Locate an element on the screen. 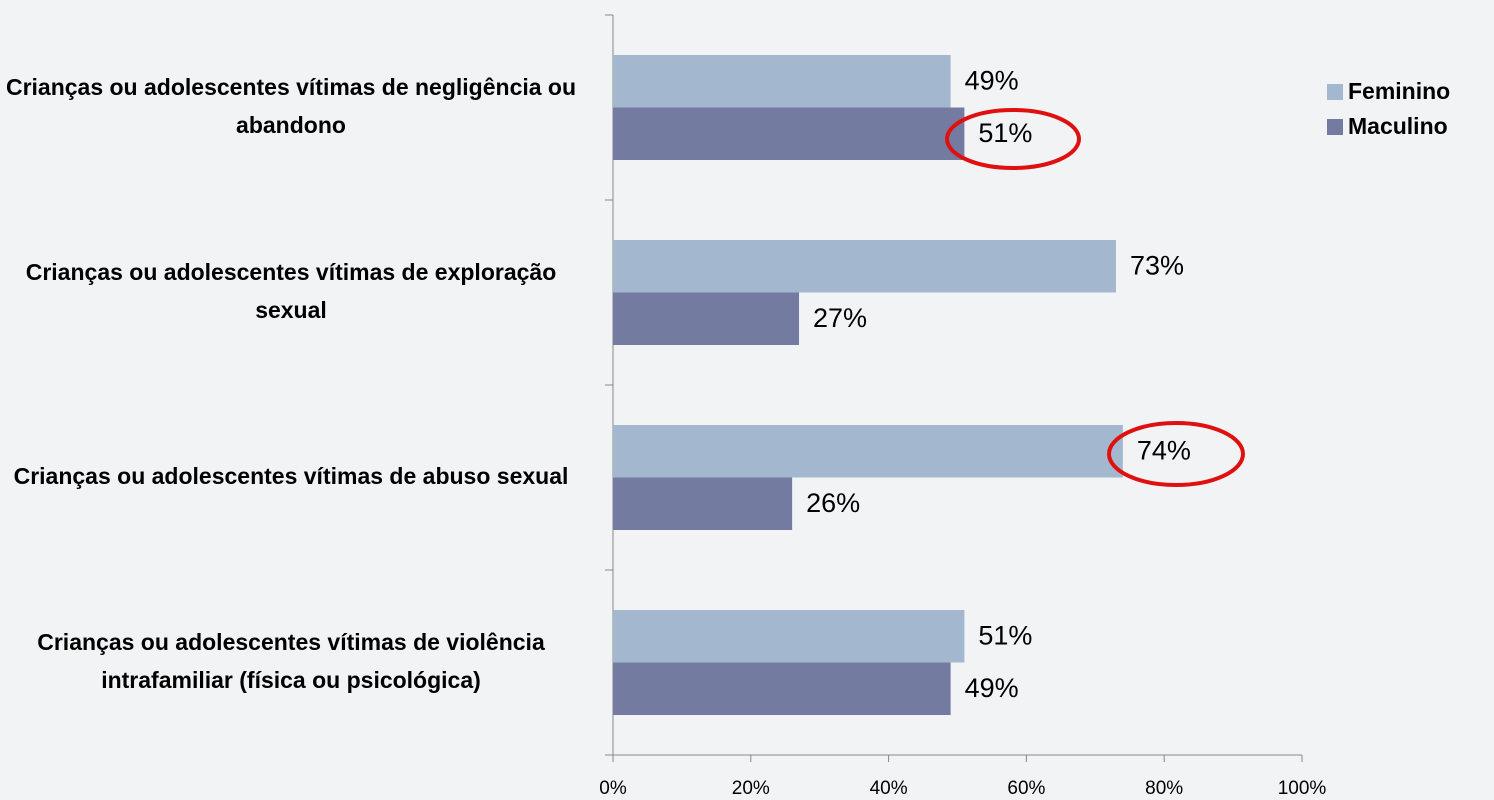 The width and height of the screenshot is (1494, 800). legend-label: Feminino is located at coordinates (1399, 91).